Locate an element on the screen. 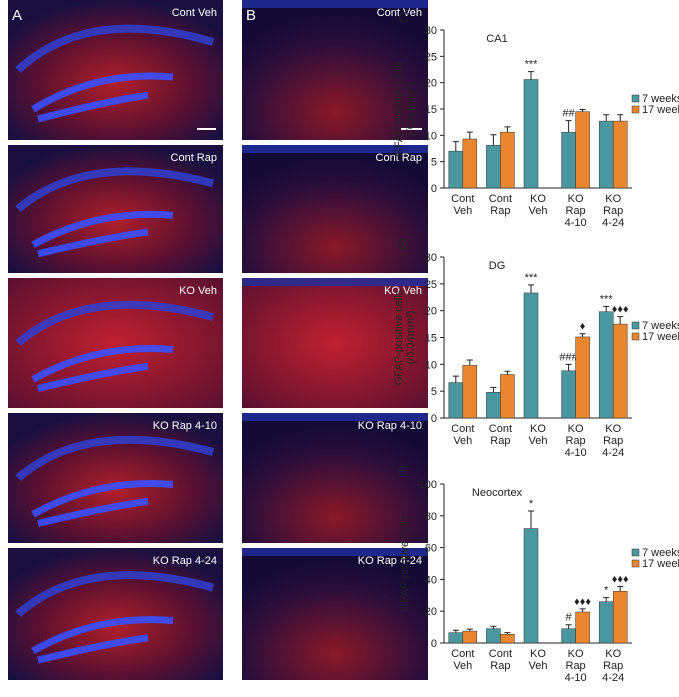 The height and width of the screenshot is (697, 679). y-tick-label: 10 is located at coordinates (431, 136).